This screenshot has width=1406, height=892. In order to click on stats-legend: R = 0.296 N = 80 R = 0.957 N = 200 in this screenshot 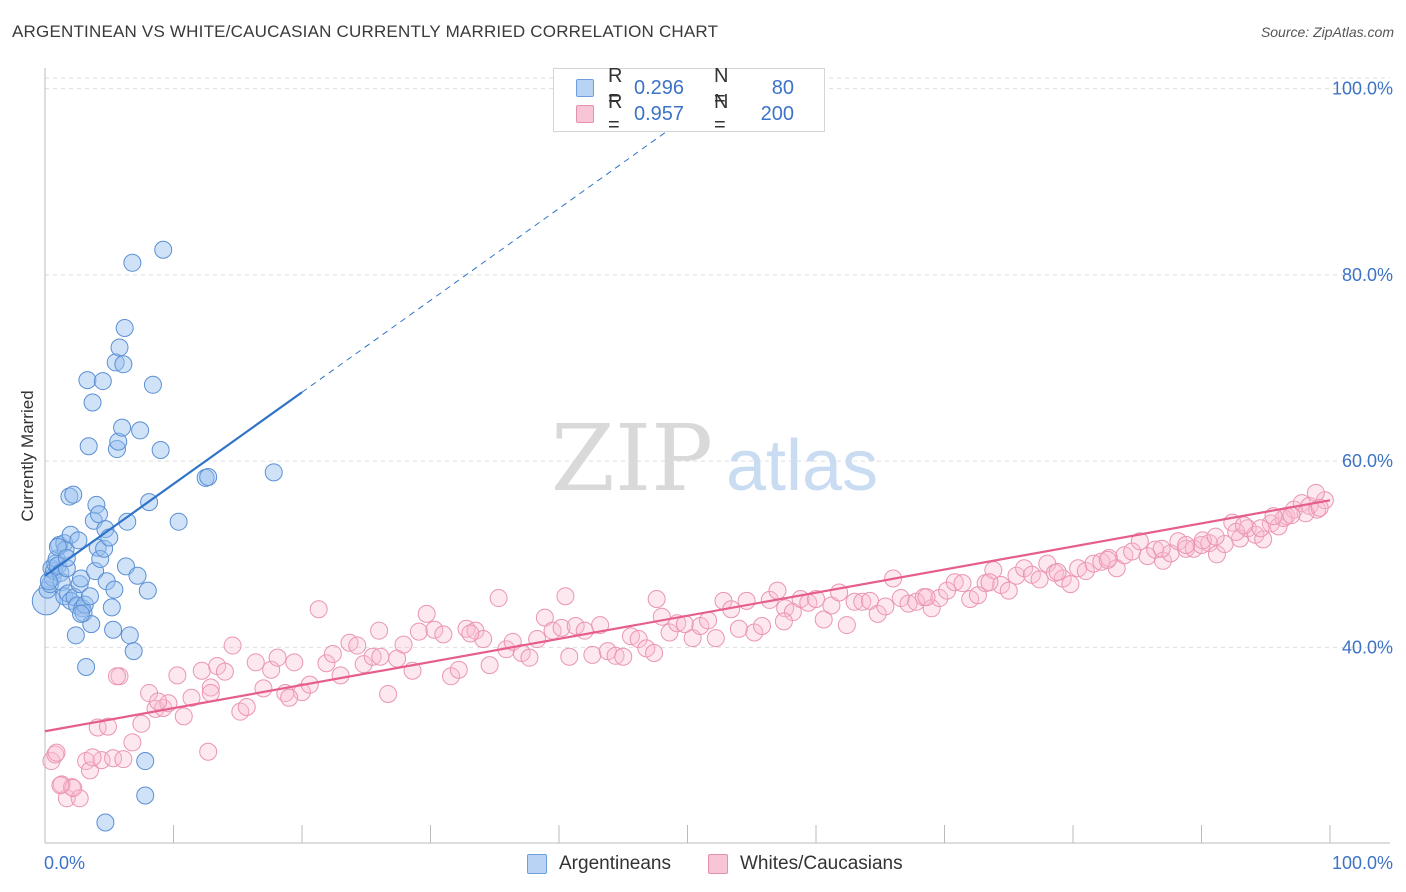, I will do `click(689, 100)`.